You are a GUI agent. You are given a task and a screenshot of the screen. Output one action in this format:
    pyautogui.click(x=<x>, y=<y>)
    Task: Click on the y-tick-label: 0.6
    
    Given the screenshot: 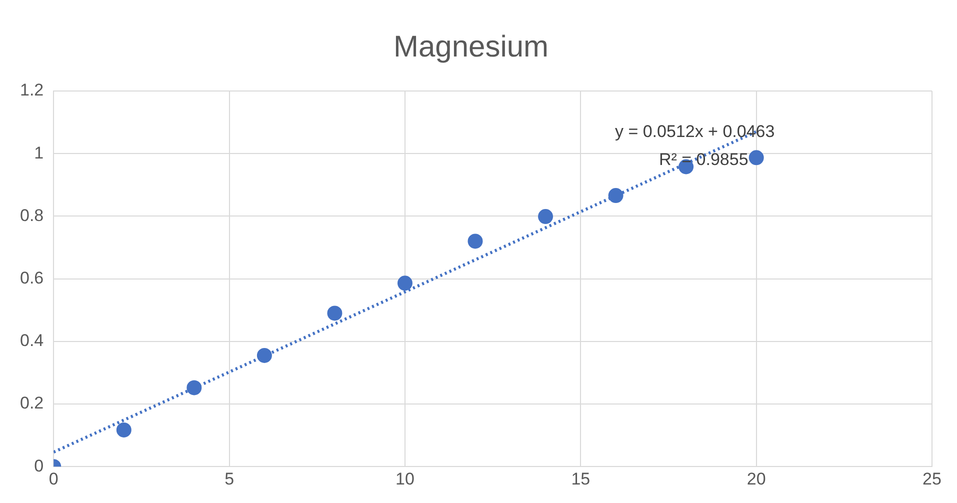 What is the action you would take?
    pyautogui.click(x=32, y=278)
    